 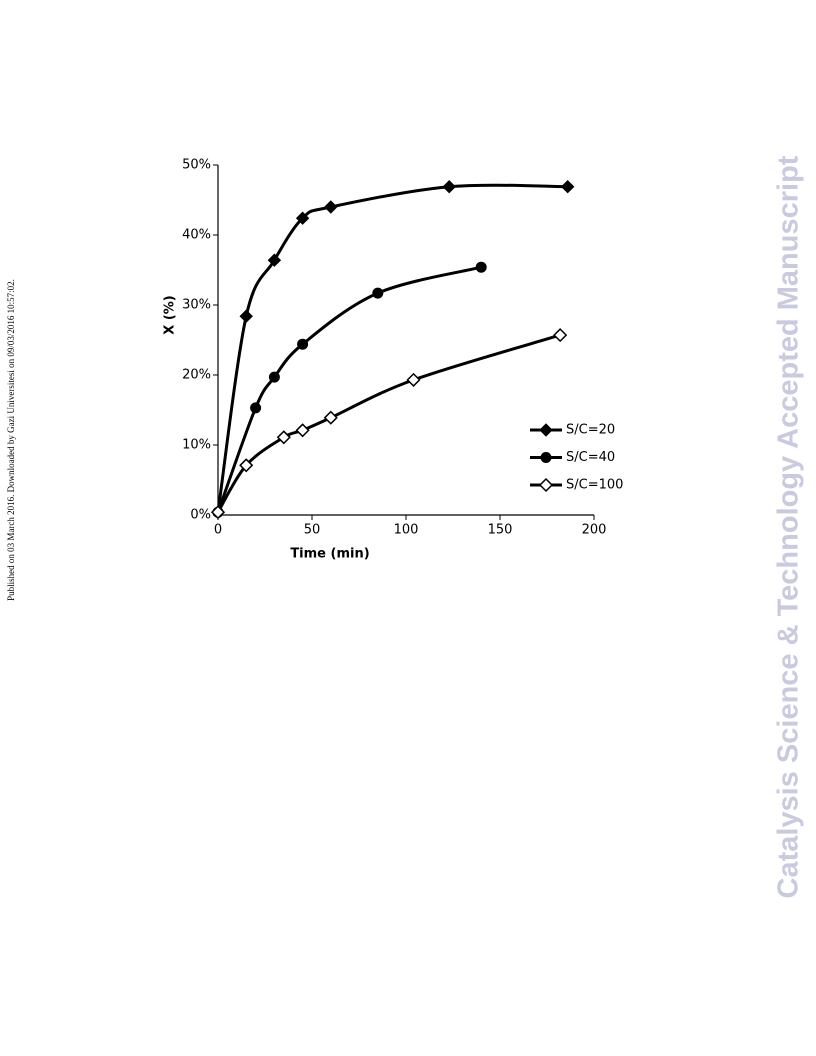 What do you see at coordinates (200, 515) in the screenshot?
I see `y-tick-label: 0%` at bounding box center [200, 515].